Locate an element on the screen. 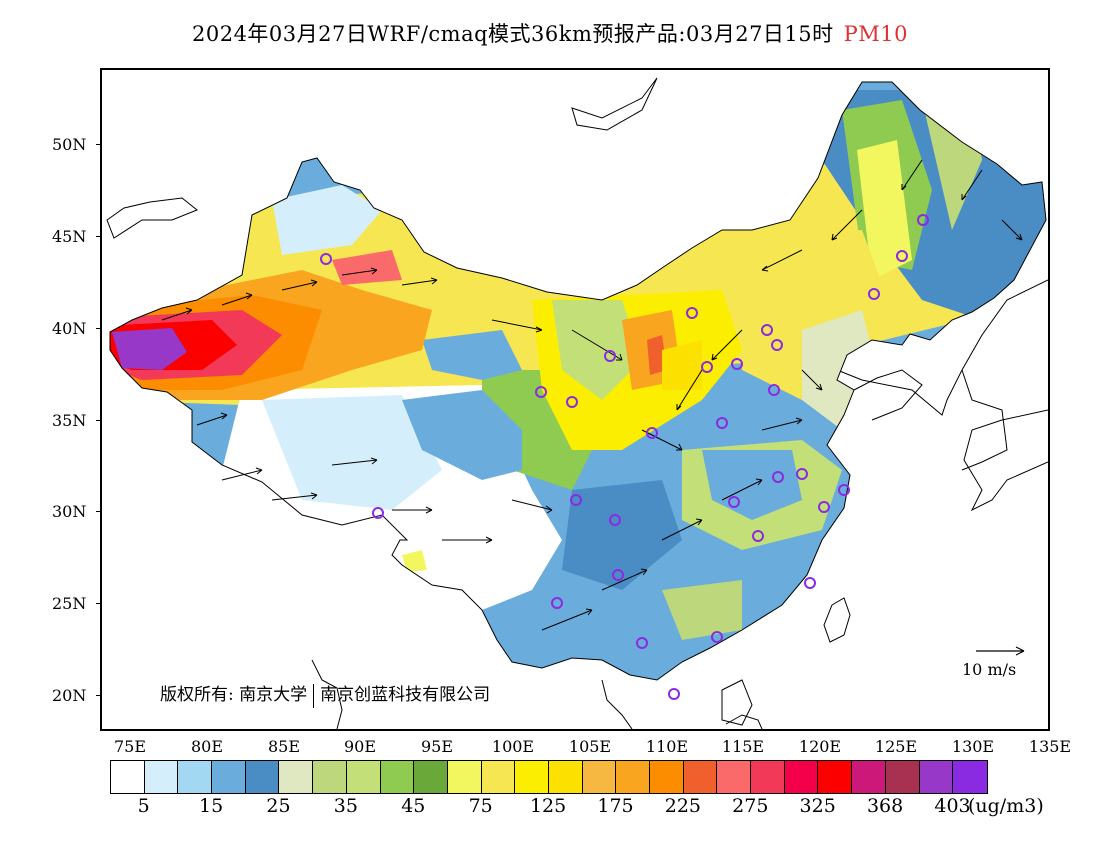 This screenshot has height=850, width=1100. reference-vector-arrow-icon is located at coordinates (1000, 651).